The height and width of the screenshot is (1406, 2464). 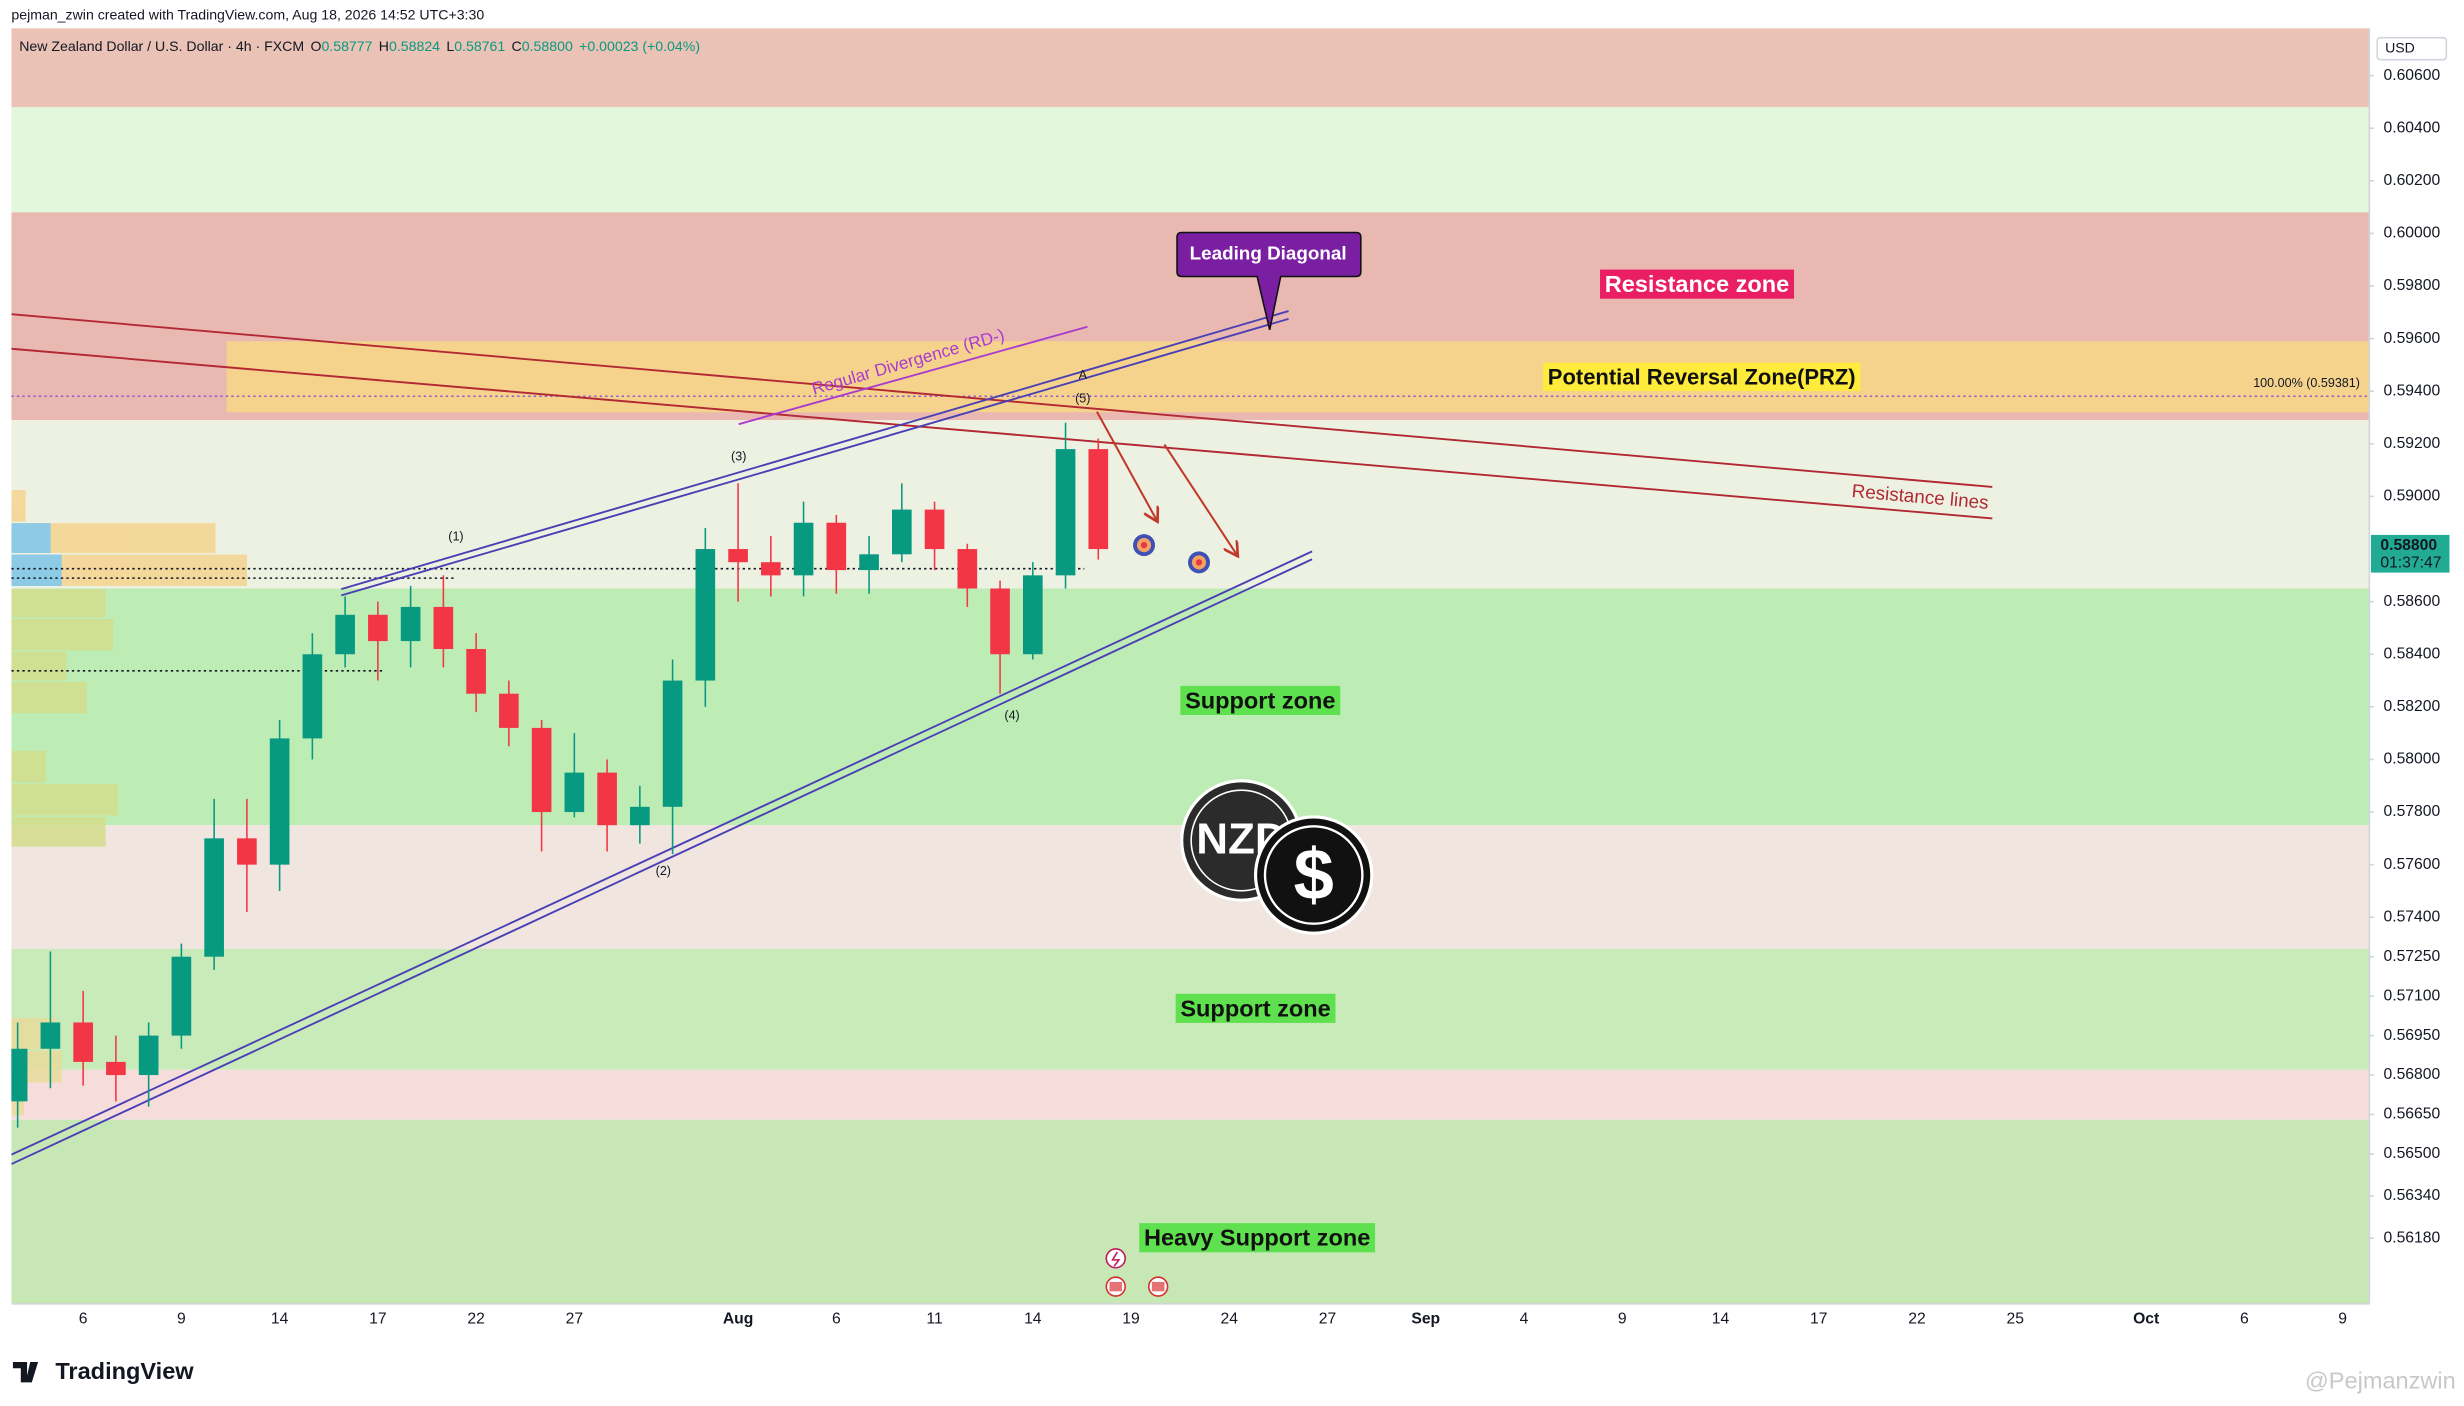 I want to click on y-tick-label: 0.58600, so click(x=2412, y=601).